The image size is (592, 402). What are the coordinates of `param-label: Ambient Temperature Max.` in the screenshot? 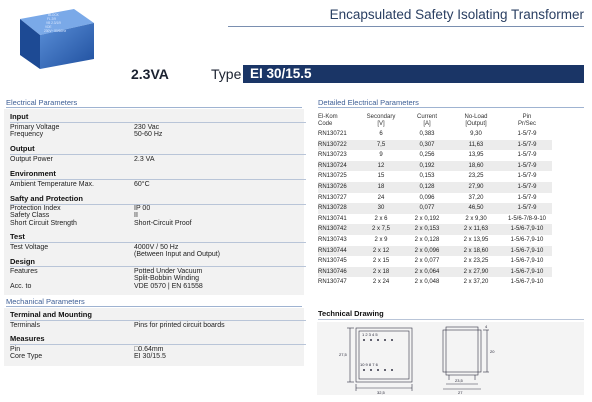 It's located at (52, 184).